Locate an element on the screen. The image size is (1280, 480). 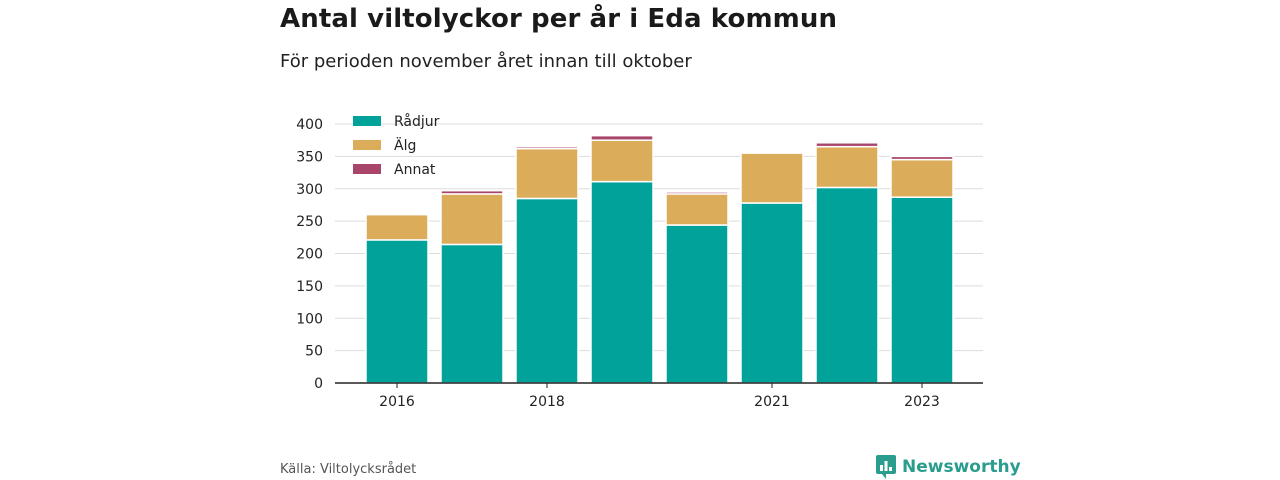
y-tick-label: 350 is located at coordinates (309, 157).